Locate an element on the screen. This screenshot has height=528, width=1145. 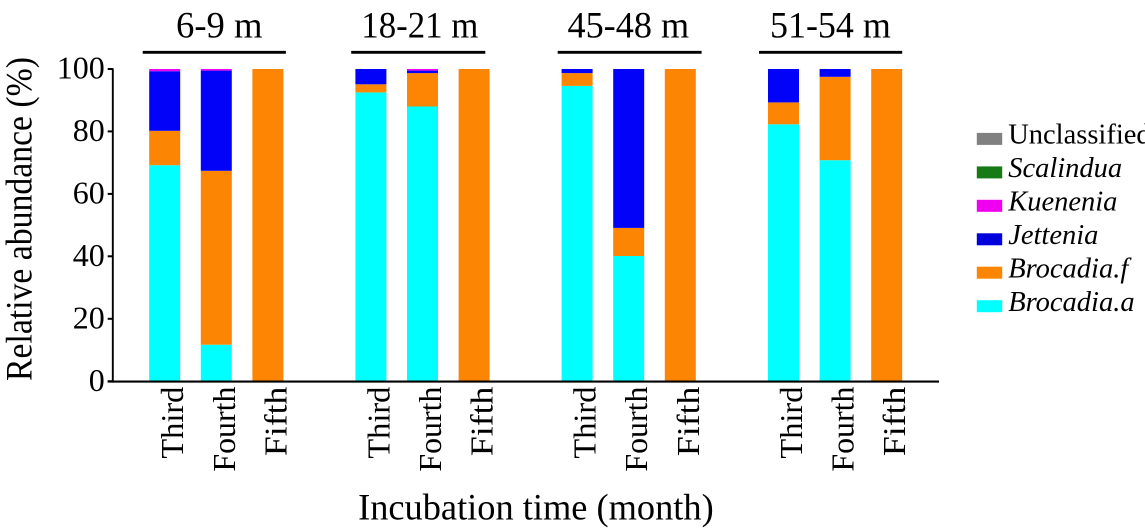
svg-text: 45-48 m is located at coordinates (629, 26).